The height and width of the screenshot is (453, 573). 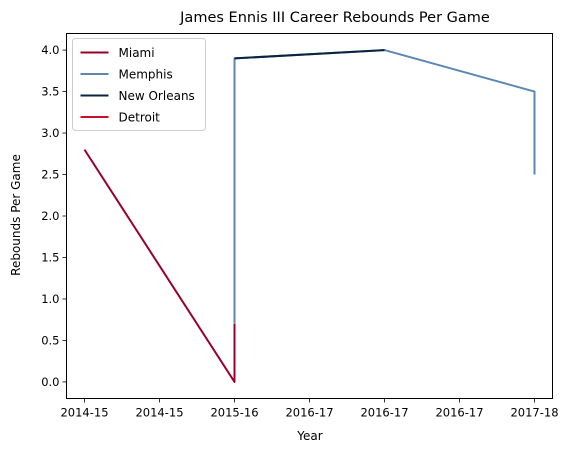 I want to click on y-tick-label: 4.0, so click(x=50, y=50).